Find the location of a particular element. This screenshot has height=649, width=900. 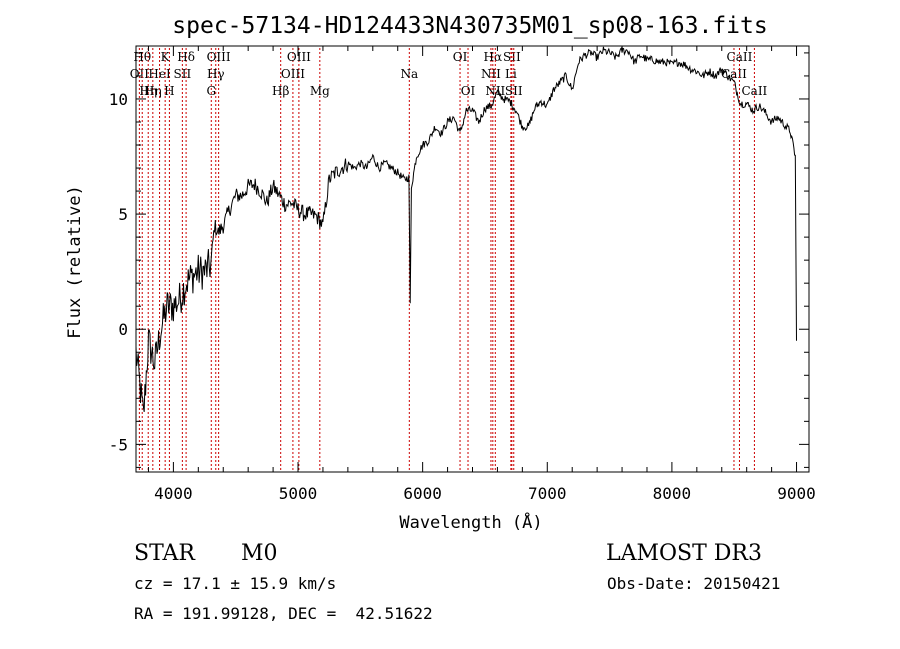

line-marker-label: OII is located at coordinates (140, 74).